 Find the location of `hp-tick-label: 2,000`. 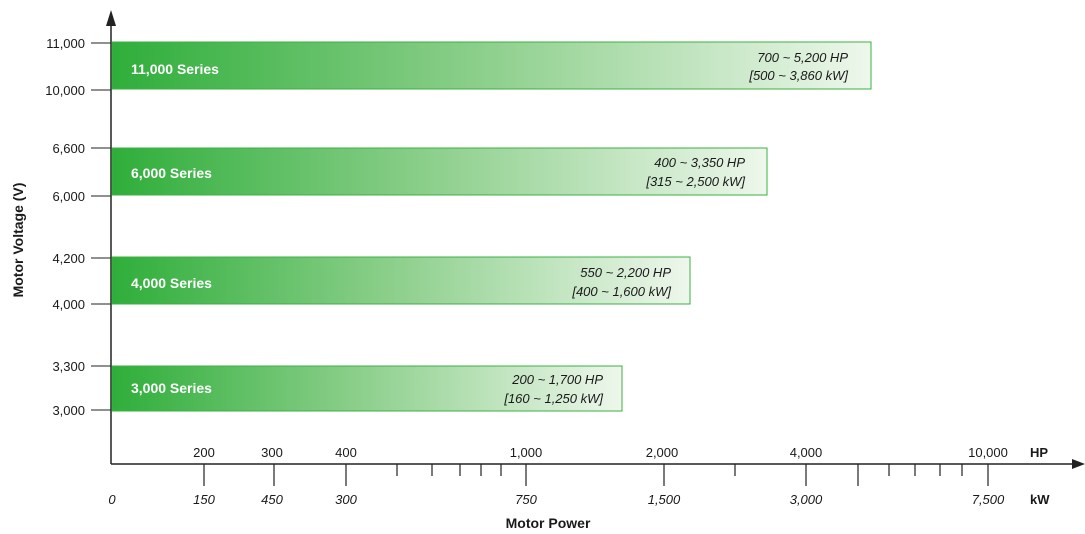

hp-tick-label: 2,000 is located at coordinates (662, 452).